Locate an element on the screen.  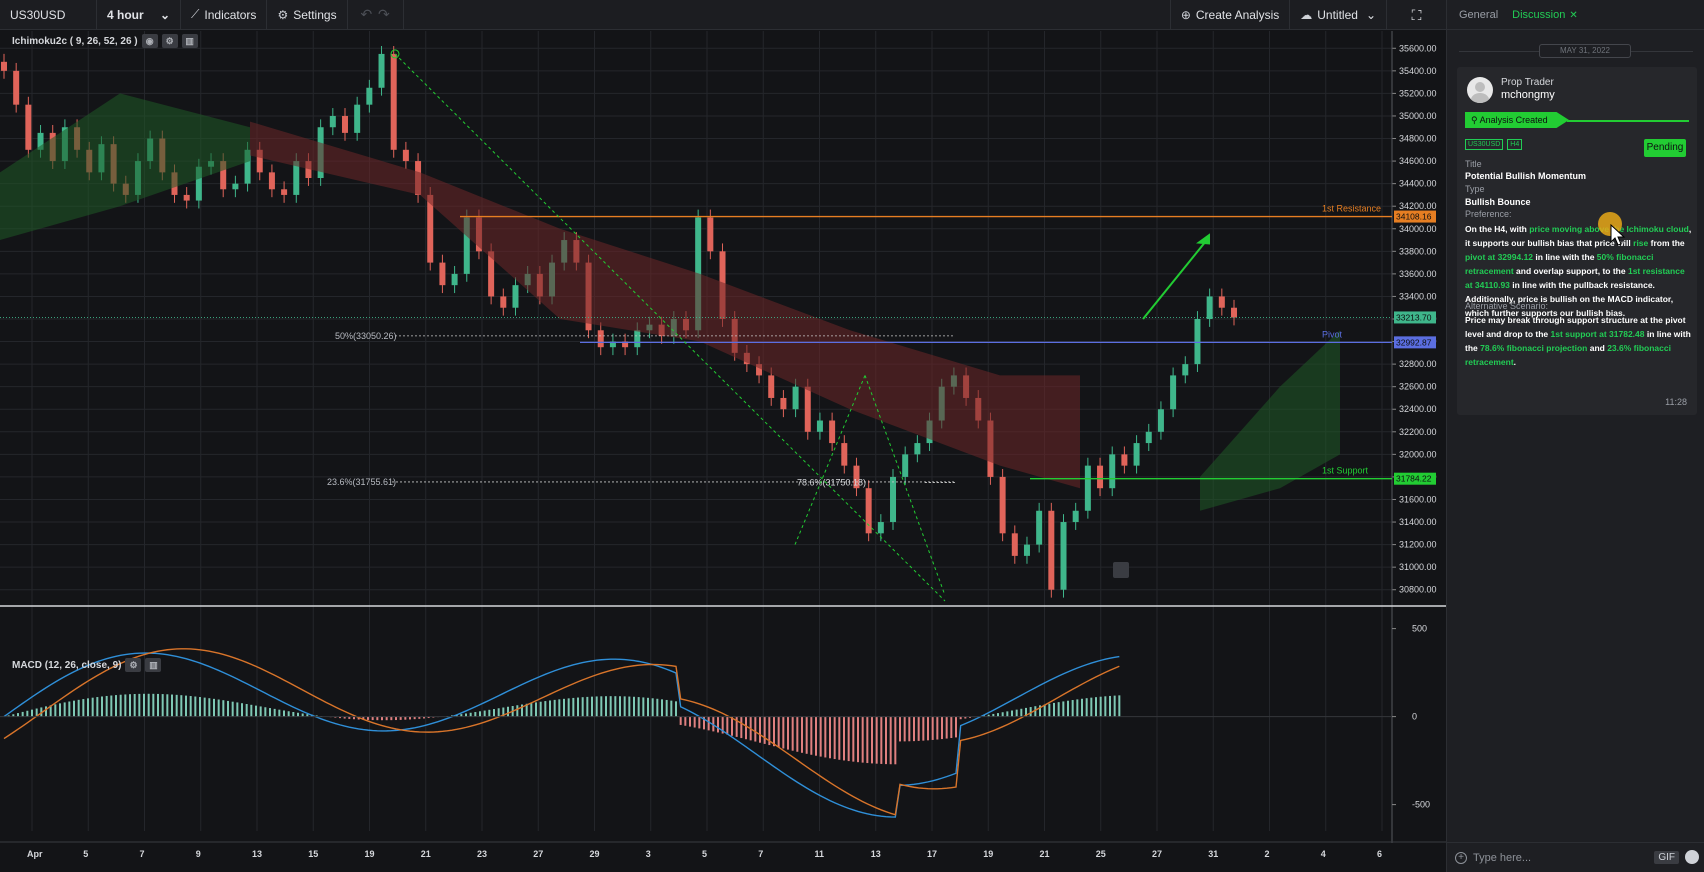
current-price-text: 33213.70 is located at coordinates (1414, 317).